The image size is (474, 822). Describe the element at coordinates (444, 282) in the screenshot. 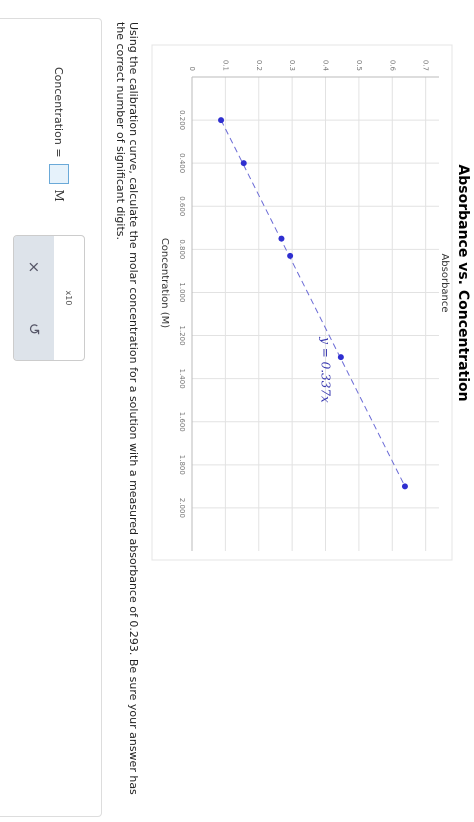

I see `y-axis-label: Absorbance` at that location.